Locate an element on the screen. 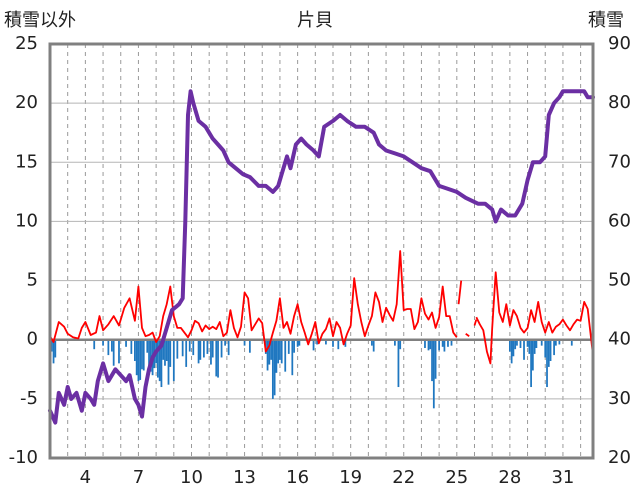  left-tick-label: 15 is located at coordinates (26, 161).